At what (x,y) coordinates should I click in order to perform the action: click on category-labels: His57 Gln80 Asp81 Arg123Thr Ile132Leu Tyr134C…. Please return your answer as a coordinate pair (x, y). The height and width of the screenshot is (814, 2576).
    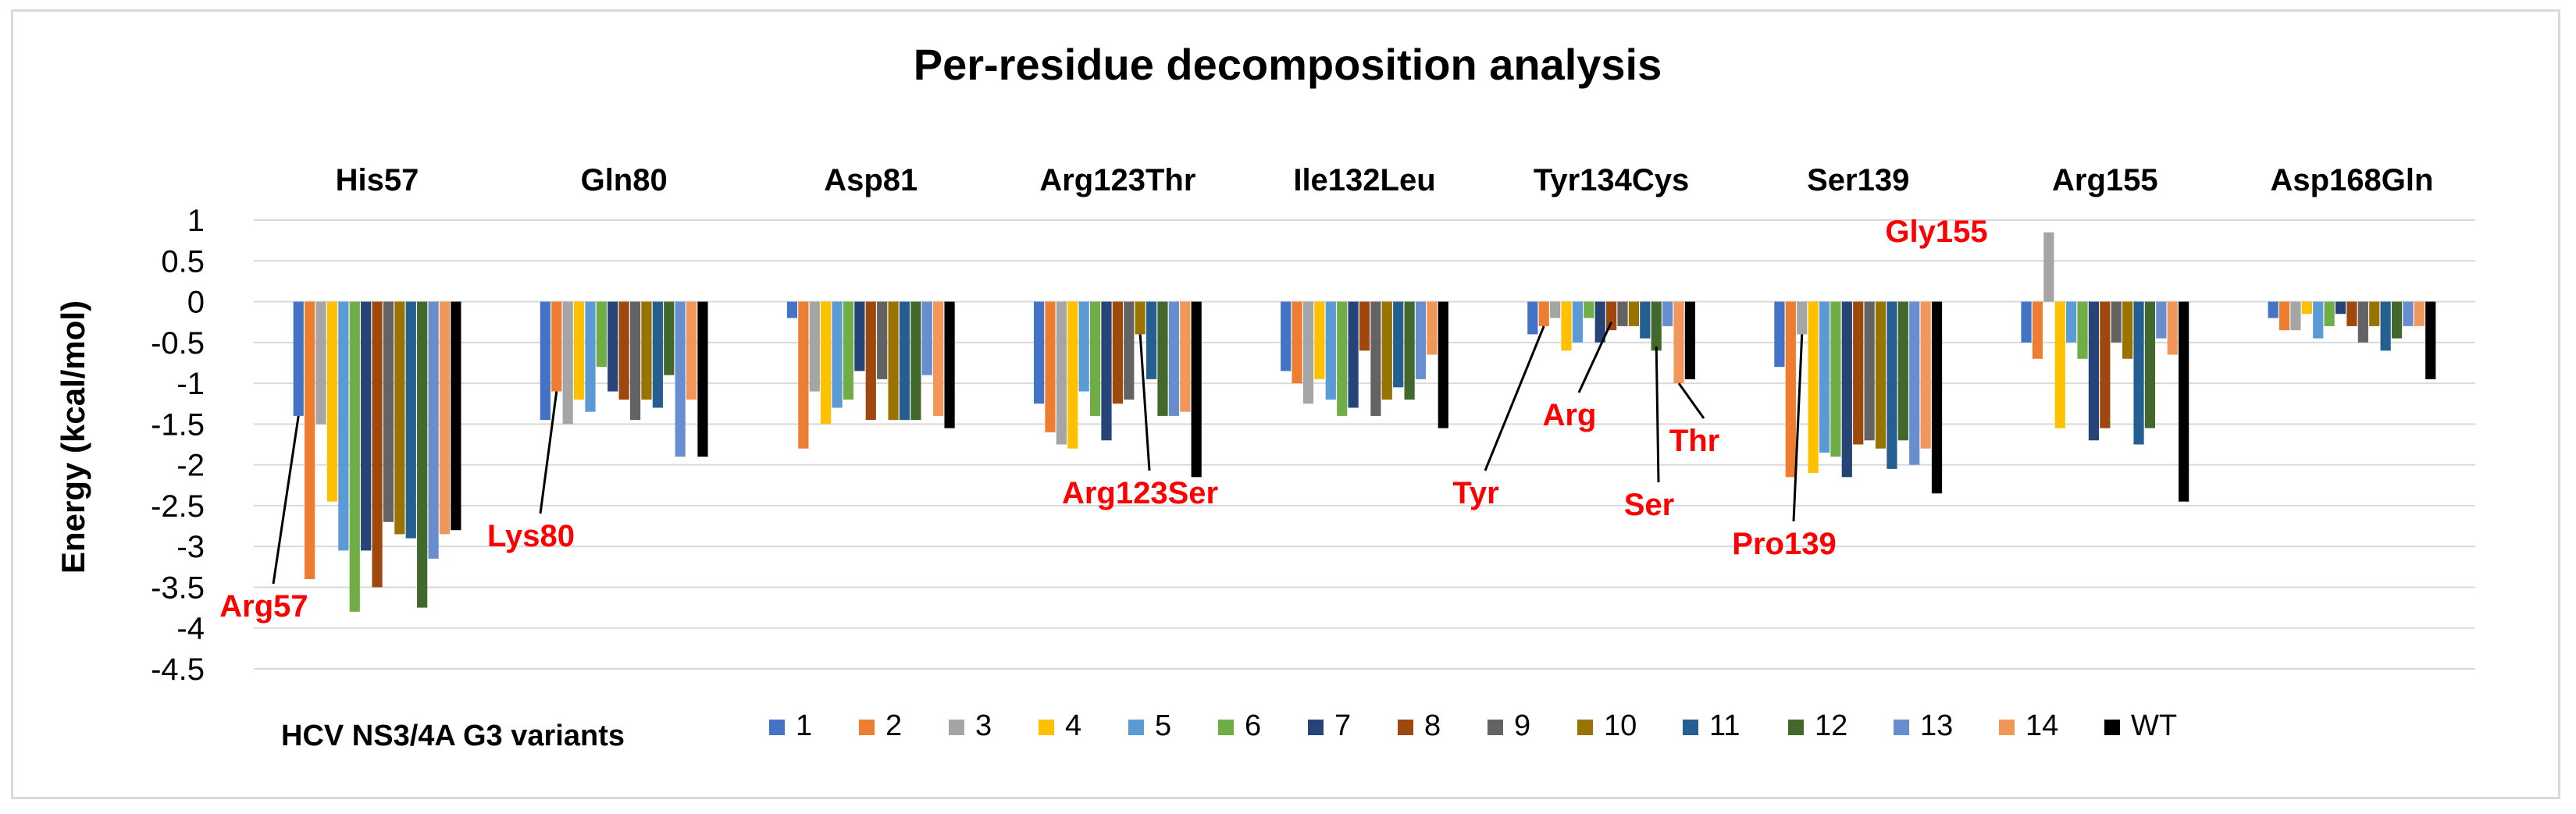
    Looking at the image, I should click on (1385, 180).